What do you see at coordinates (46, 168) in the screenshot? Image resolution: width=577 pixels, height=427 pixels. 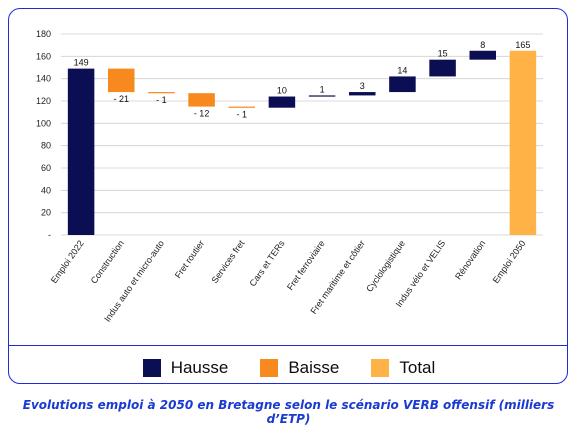 I see `y-tick-label: 60` at bounding box center [46, 168].